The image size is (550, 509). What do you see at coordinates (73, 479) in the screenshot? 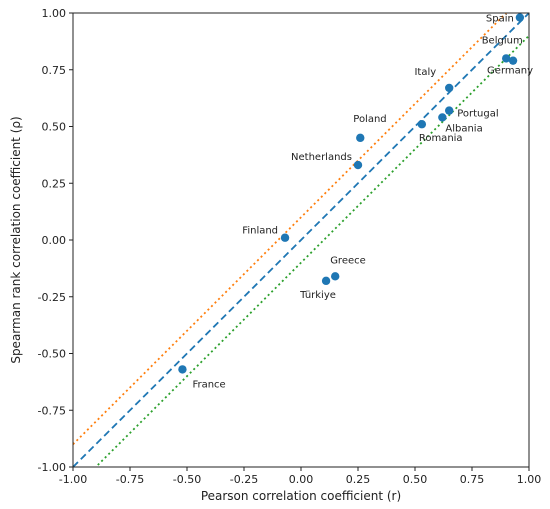
I see `x-tick-label: -1.00` at bounding box center [73, 479].